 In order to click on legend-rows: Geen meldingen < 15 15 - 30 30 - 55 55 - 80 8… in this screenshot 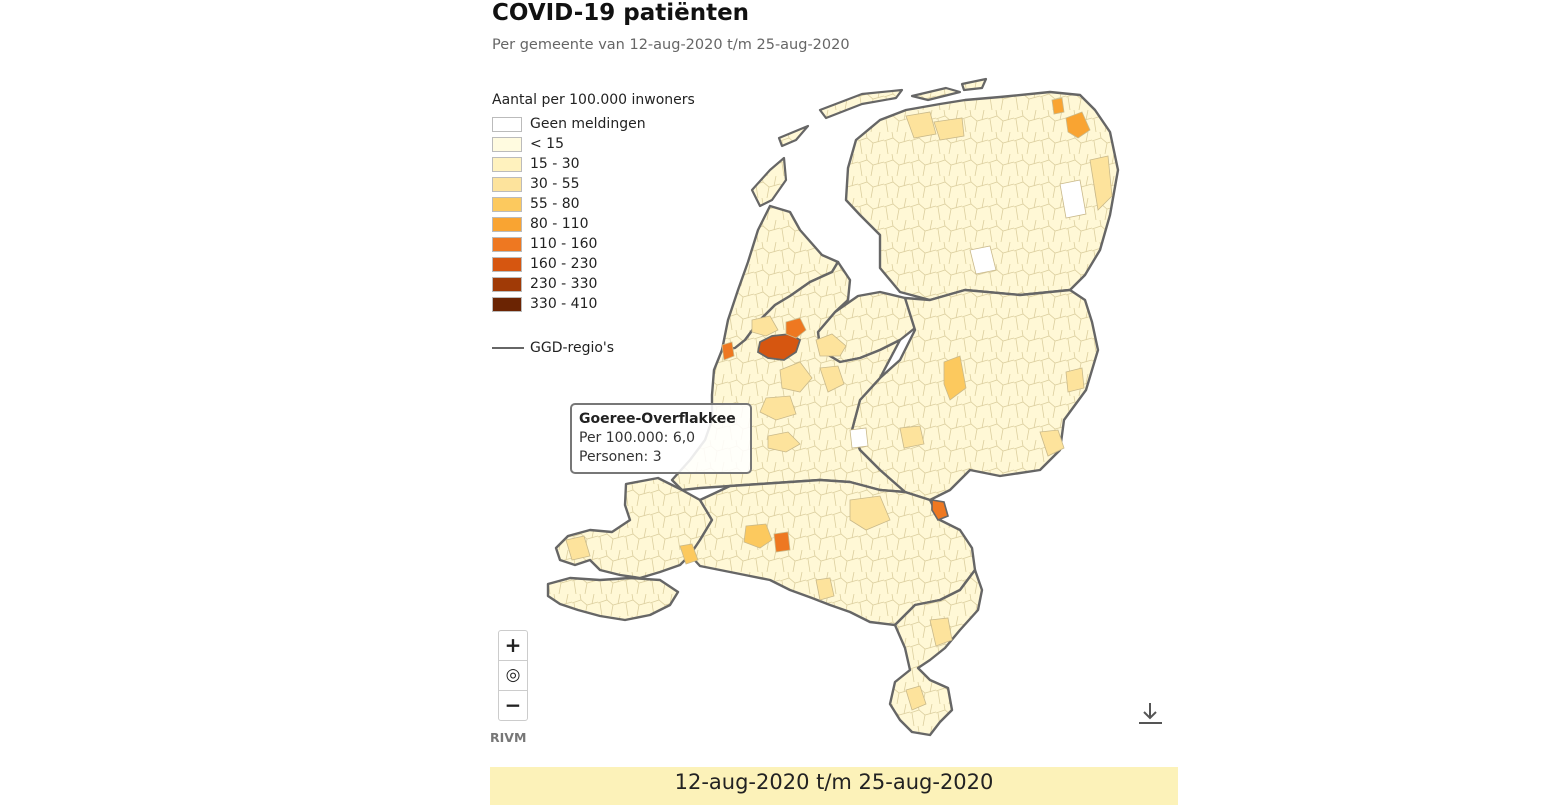, I will do `click(593, 214)`.